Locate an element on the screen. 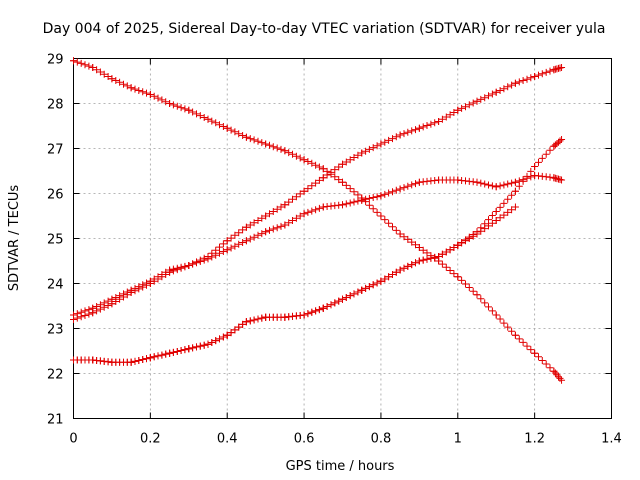 This screenshot has height=480, width=640. x-tick-label: 0.4 is located at coordinates (227, 439).